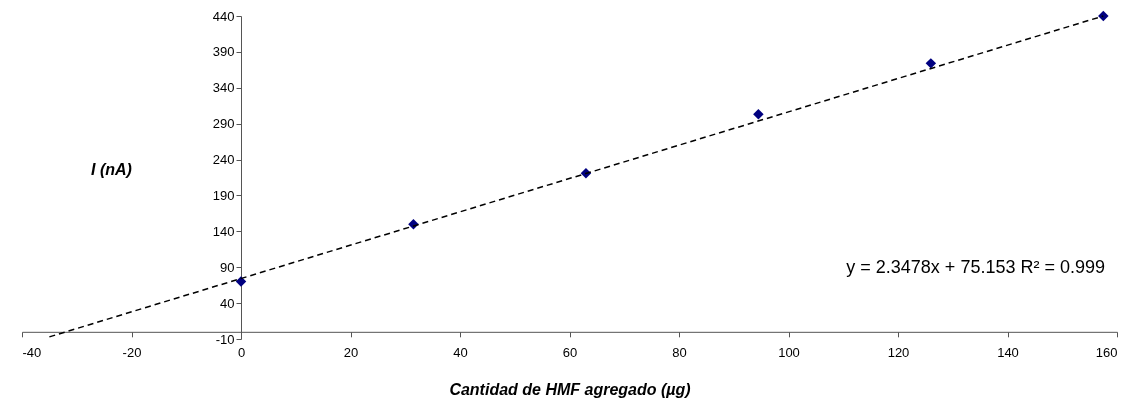 Image resolution: width=1146 pixels, height=410 pixels. What do you see at coordinates (570, 353) in the screenshot?
I see `x-tick-label: 60` at bounding box center [570, 353].